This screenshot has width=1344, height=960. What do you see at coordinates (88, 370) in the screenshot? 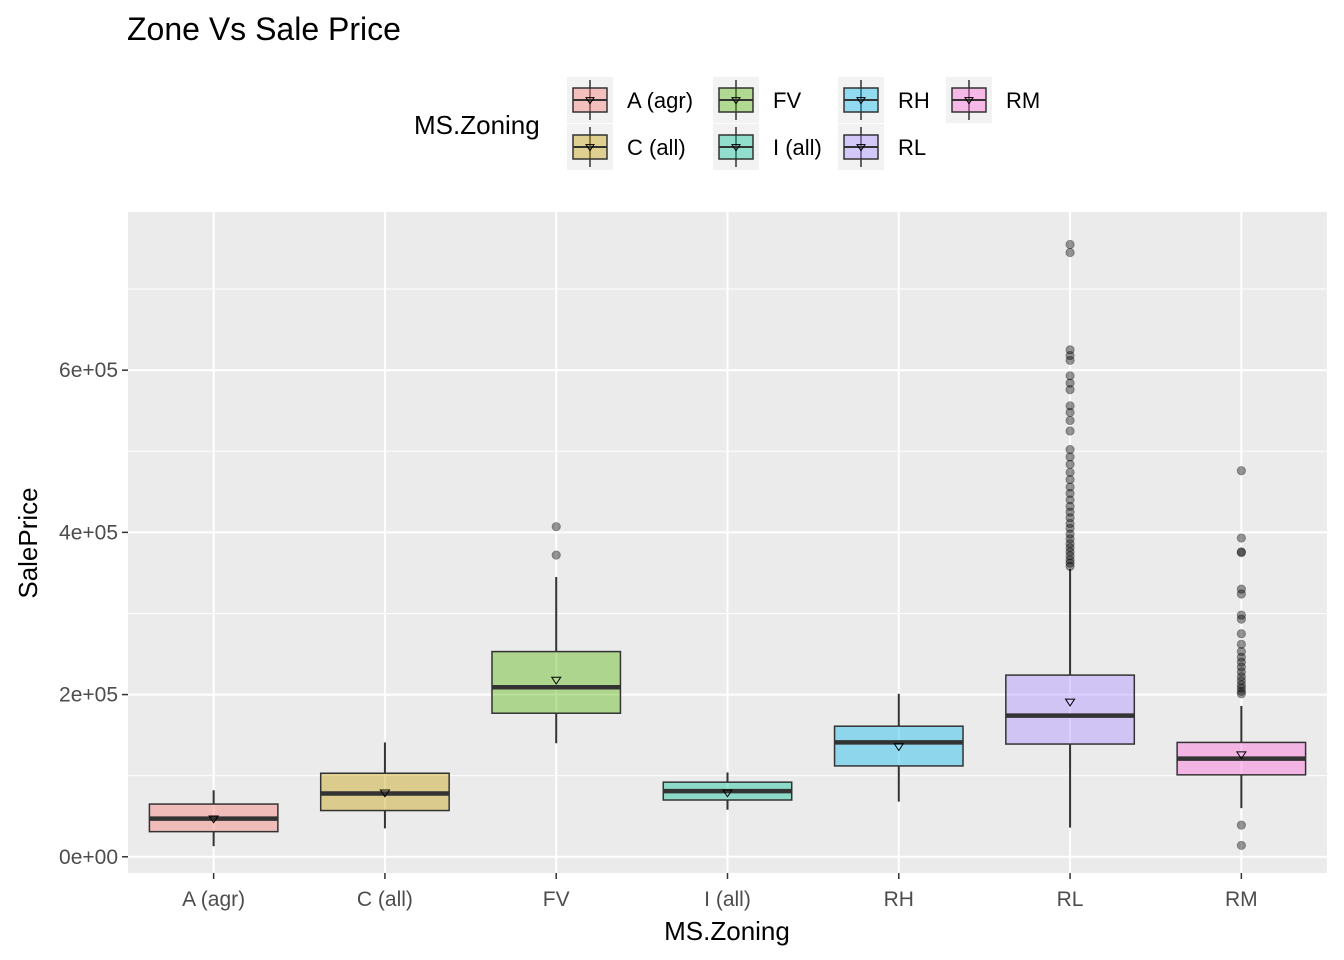
I see `y-tick-label: 6e+05` at bounding box center [88, 370].